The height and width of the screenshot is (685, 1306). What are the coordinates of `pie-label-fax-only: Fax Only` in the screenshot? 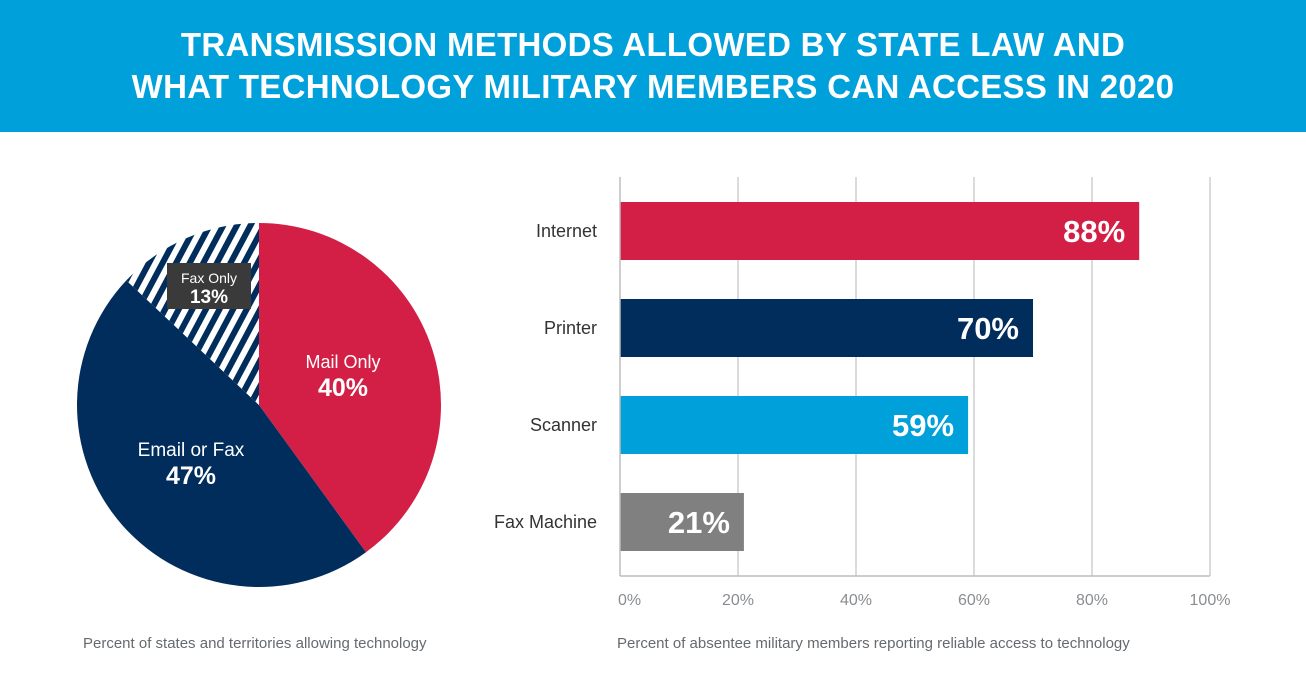 It's located at (209, 278).